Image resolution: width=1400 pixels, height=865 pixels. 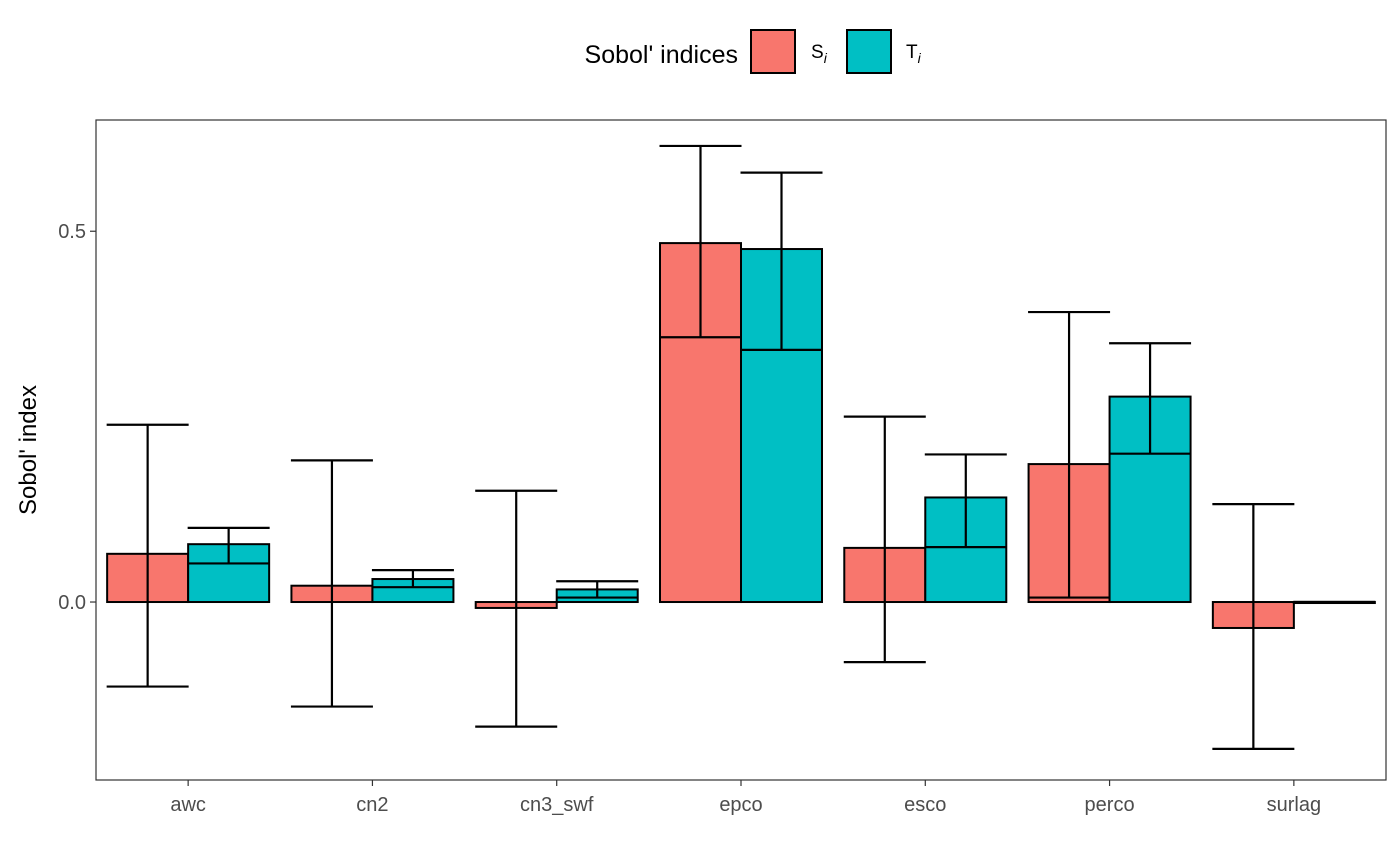 I want to click on legend-key-ti, so click(x=869, y=51).